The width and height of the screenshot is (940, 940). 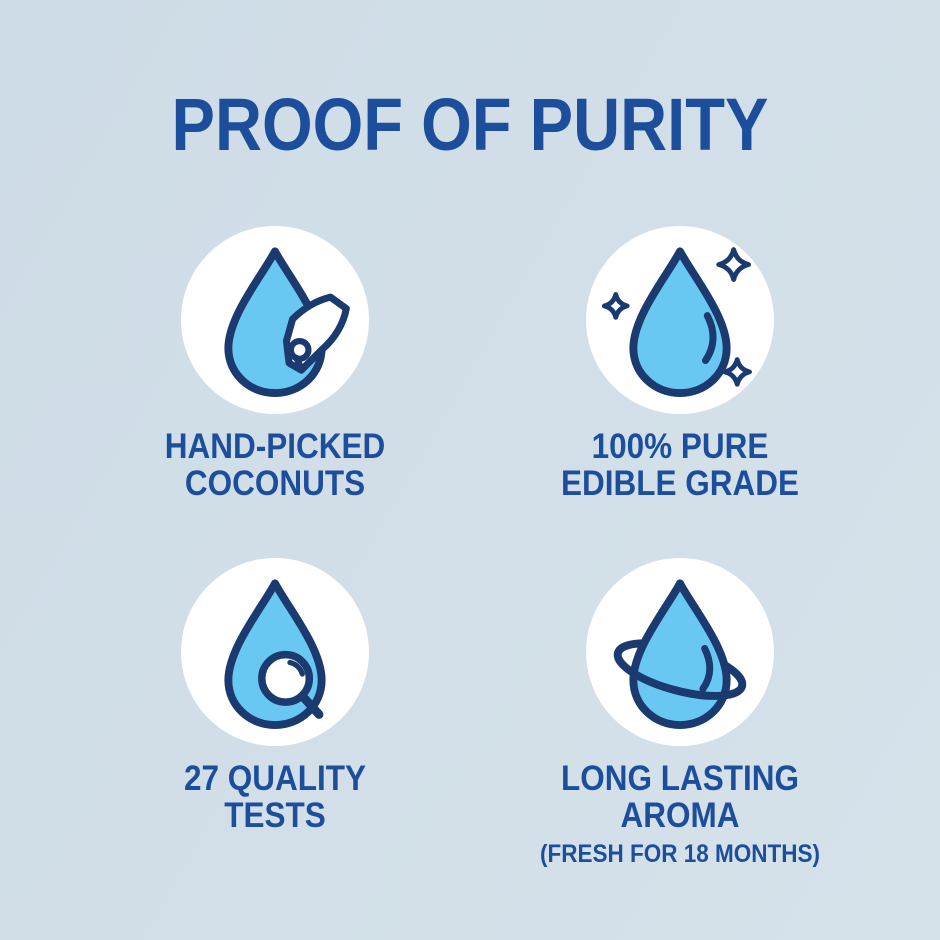 I want to click on droplet-sparkles-icon, so click(x=676, y=322).